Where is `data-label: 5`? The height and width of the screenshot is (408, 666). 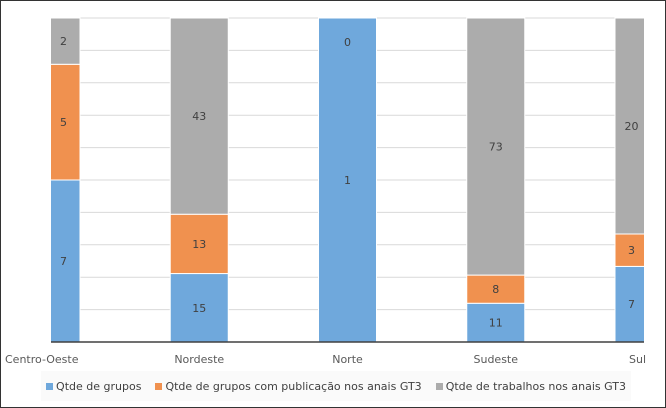
data-label: 5 is located at coordinates (63, 122).